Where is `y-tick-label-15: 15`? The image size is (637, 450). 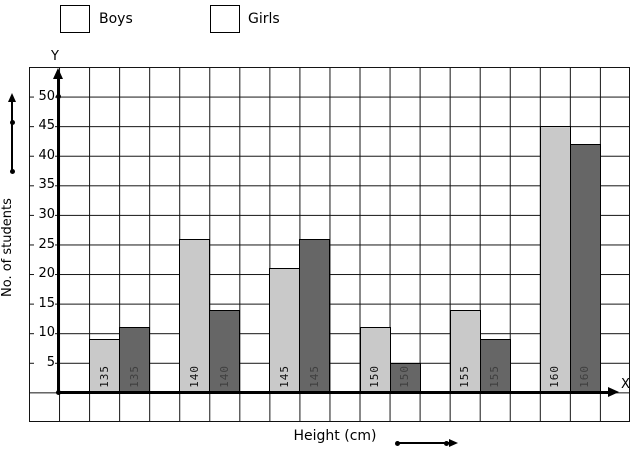 y-tick-label-15: 15 is located at coordinates (44, 303).